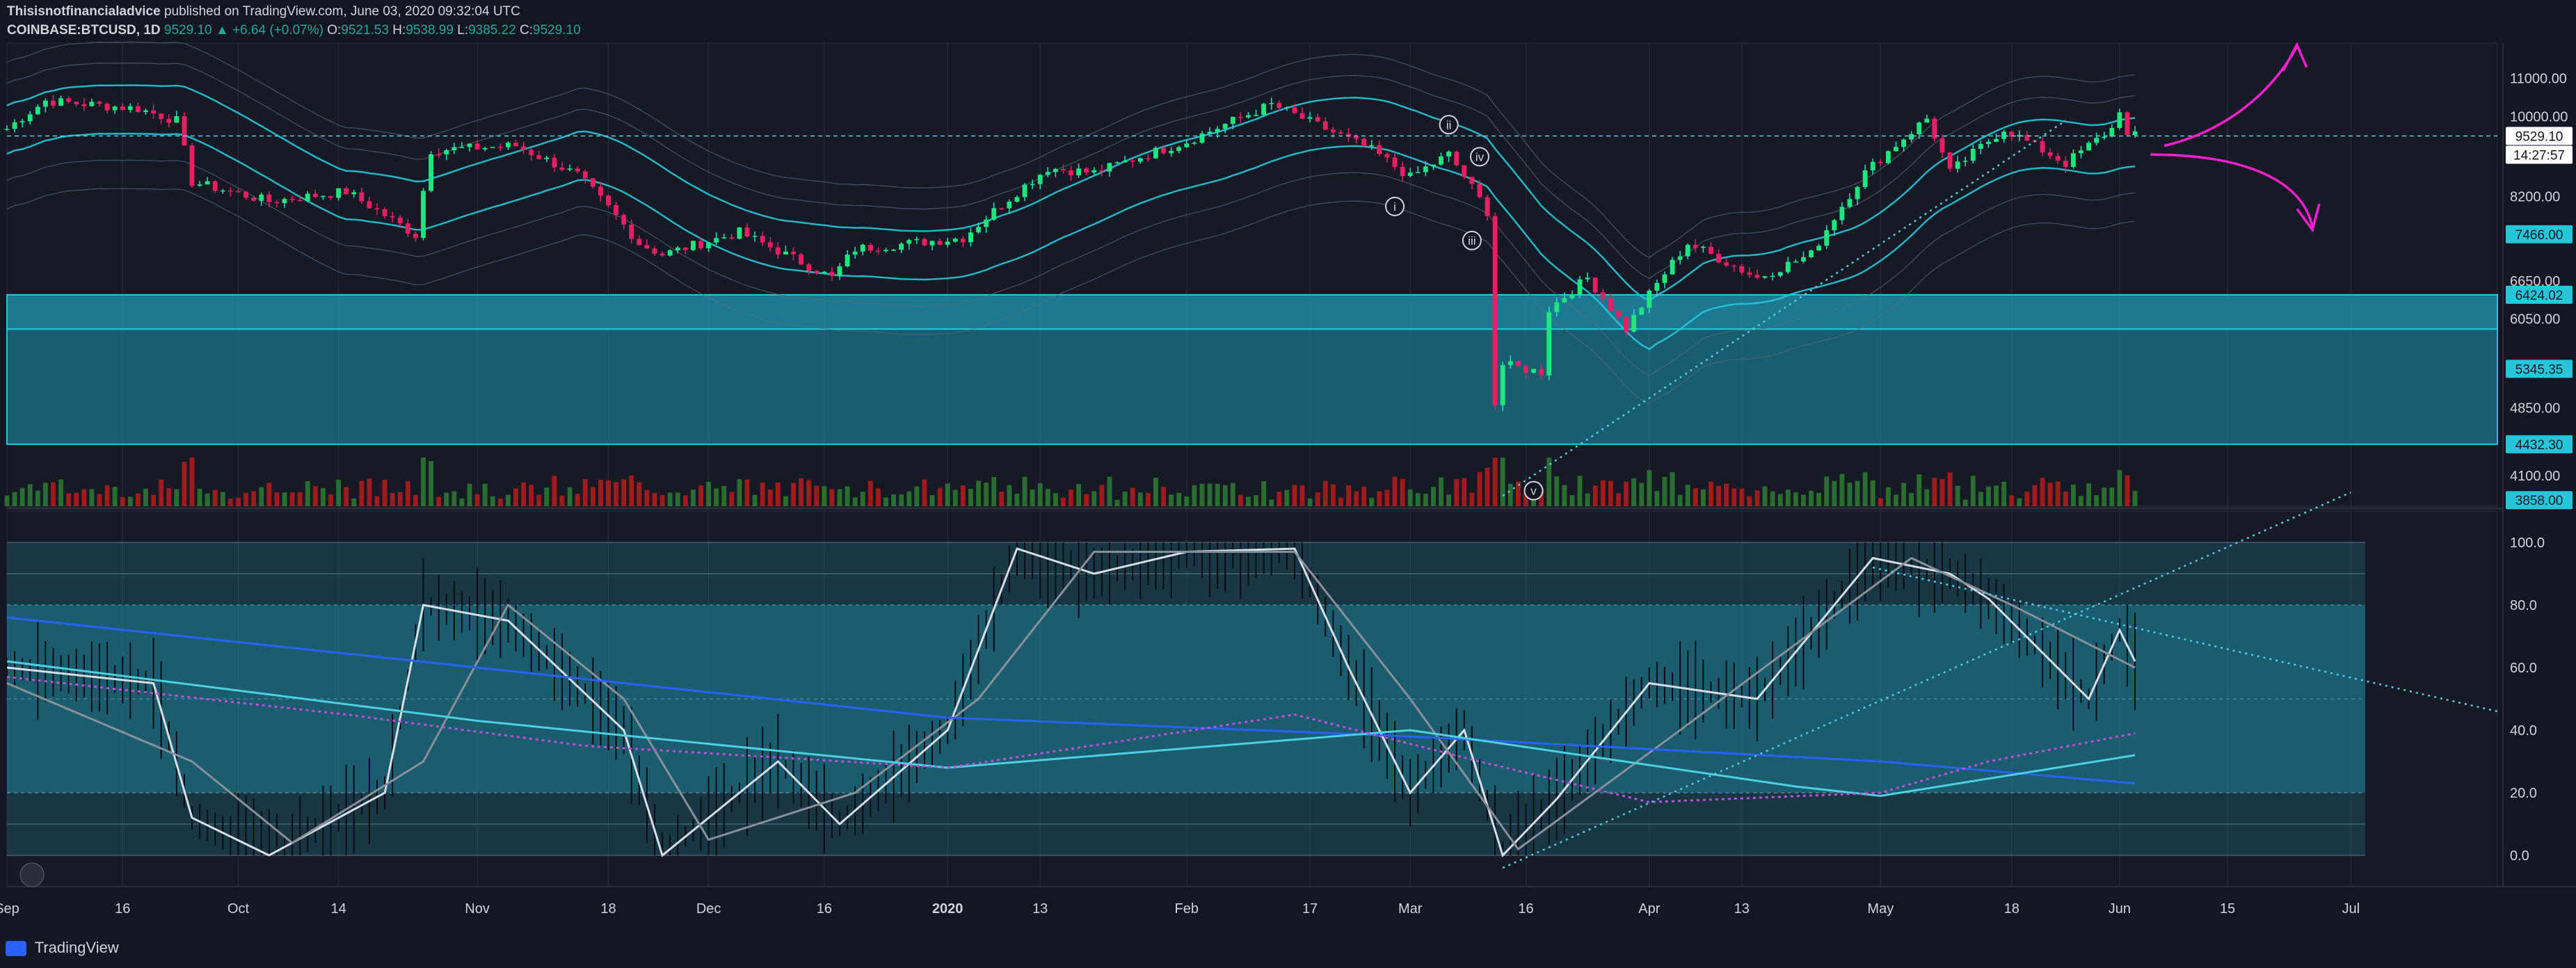  Describe the element at coordinates (2523, 794) in the screenshot. I see `oscillator-axis-tick: 20.0` at that location.